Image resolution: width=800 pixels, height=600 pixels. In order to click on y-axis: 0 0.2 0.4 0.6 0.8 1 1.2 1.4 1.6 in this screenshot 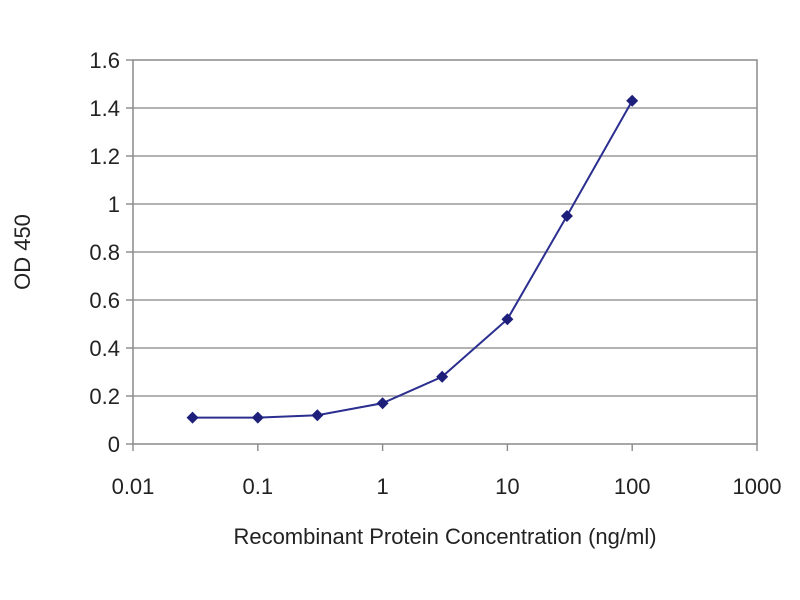, I will do `click(111, 252)`.